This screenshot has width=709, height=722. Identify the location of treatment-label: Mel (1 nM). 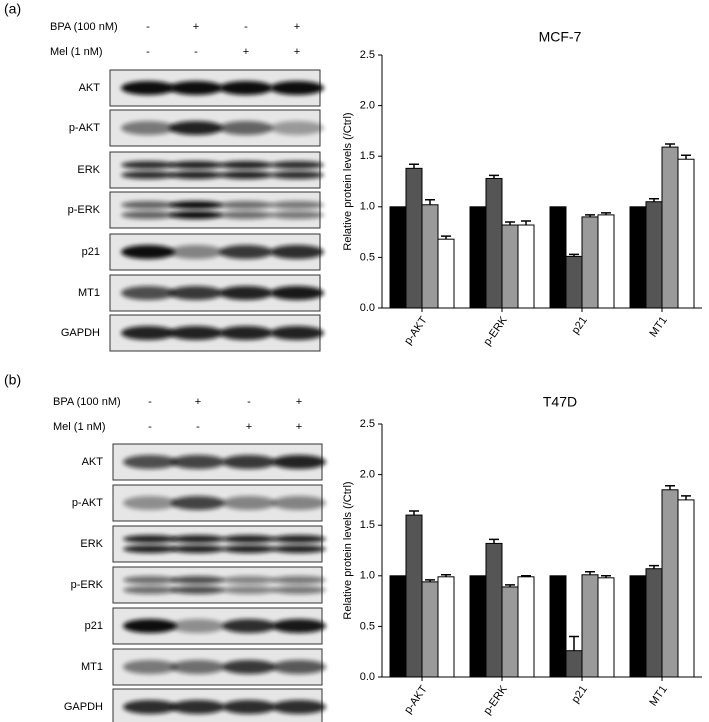
(76, 52).